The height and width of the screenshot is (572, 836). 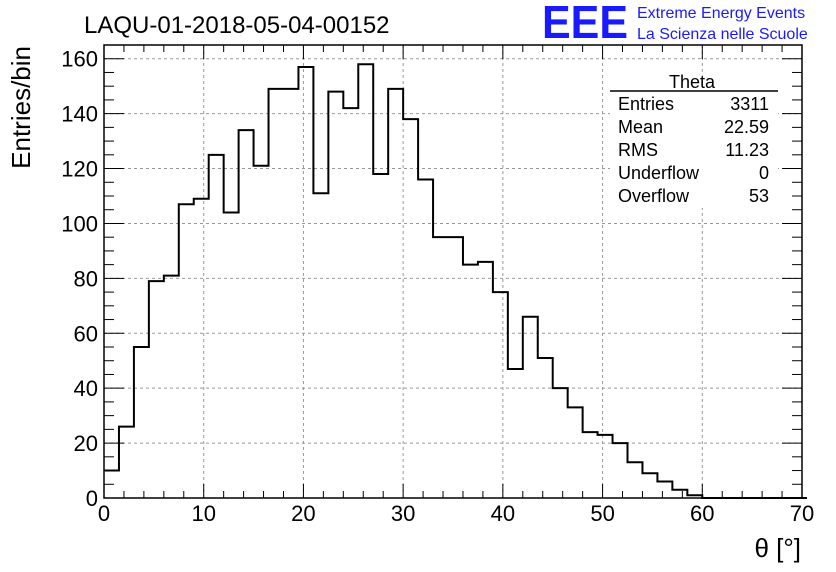 What do you see at coordinates (746, 127) in the screenshot?
I see `stats-row-value: 22.59` at bounding box center [746, 127].